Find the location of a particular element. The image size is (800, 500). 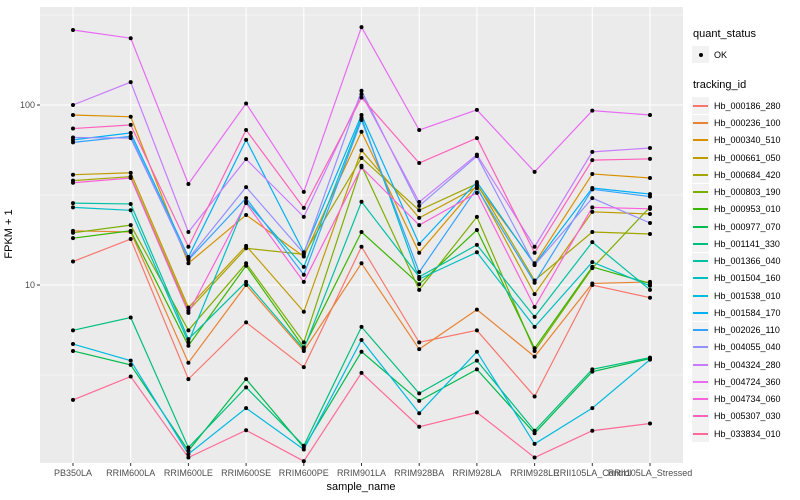

x-tick-label: RRIM600PE is located at coordinates (304, 473).